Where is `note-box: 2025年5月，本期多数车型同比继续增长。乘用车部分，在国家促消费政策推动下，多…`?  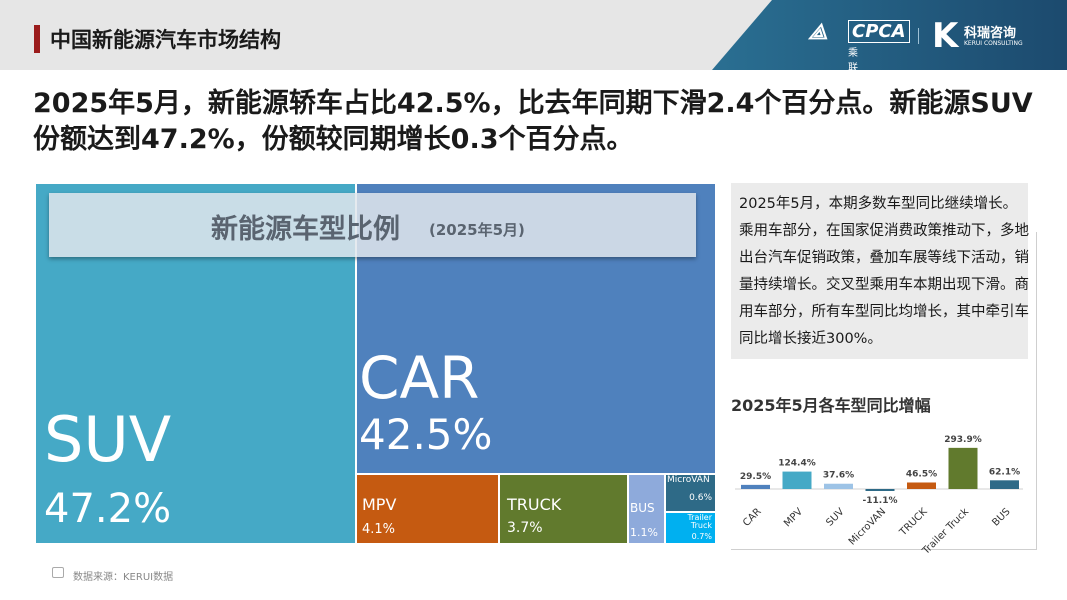
note-box: 2025年5月，本期多数车型同比继续增长。乘用车部分，在国家促消费政策推动下，多… is located at coordinates (880, 271).